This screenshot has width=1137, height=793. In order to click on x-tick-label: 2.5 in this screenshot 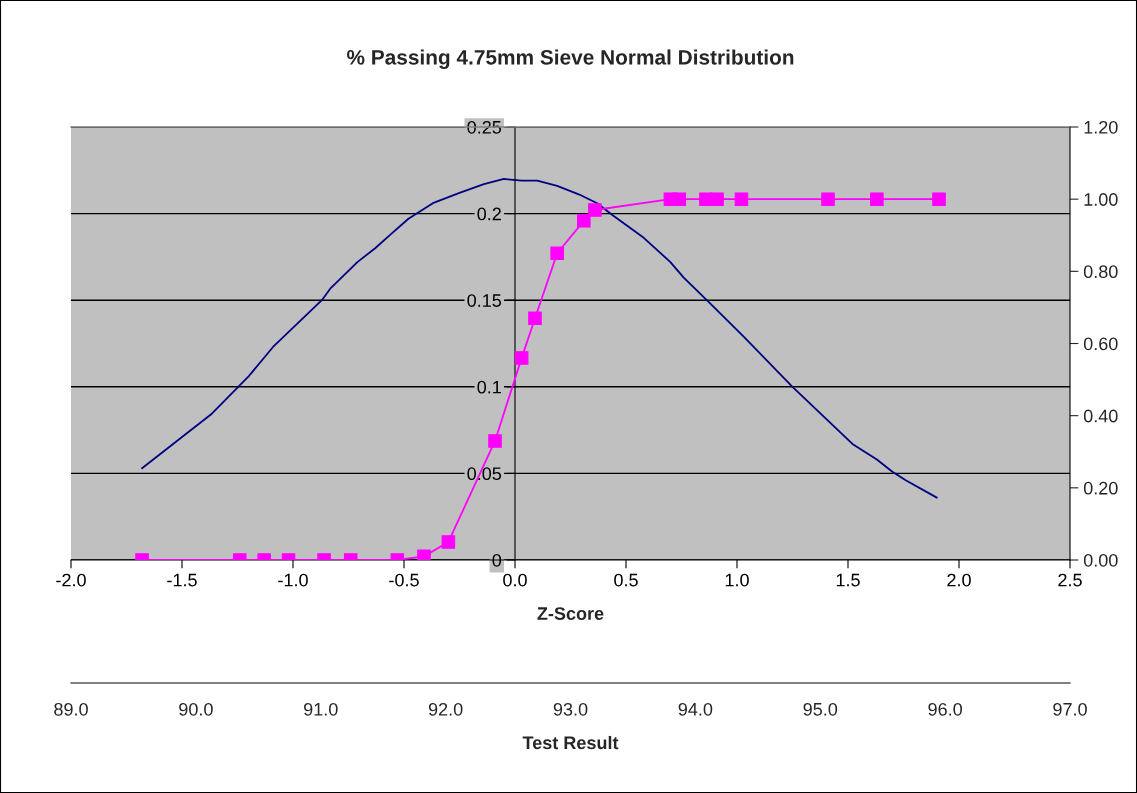, I will do `click(1070, 580)`.